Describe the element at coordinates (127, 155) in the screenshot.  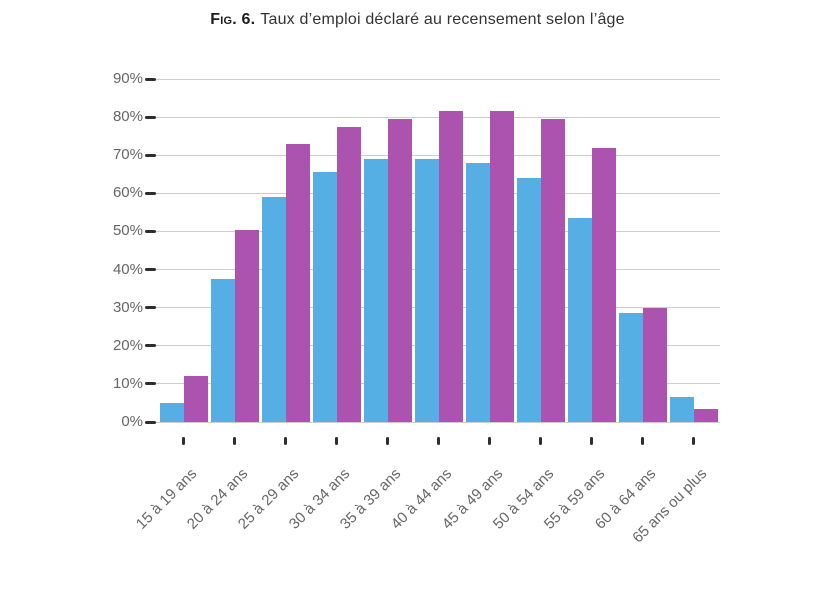
I see `y-tick-label: 70%` at that location.